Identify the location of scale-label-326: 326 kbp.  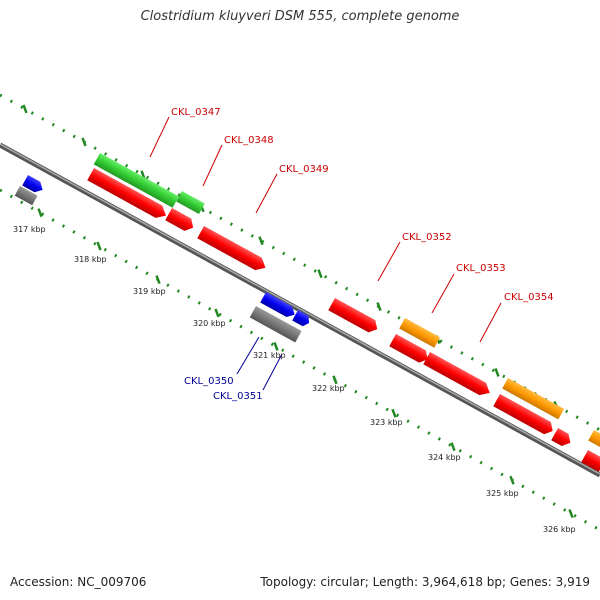
(559, 529).